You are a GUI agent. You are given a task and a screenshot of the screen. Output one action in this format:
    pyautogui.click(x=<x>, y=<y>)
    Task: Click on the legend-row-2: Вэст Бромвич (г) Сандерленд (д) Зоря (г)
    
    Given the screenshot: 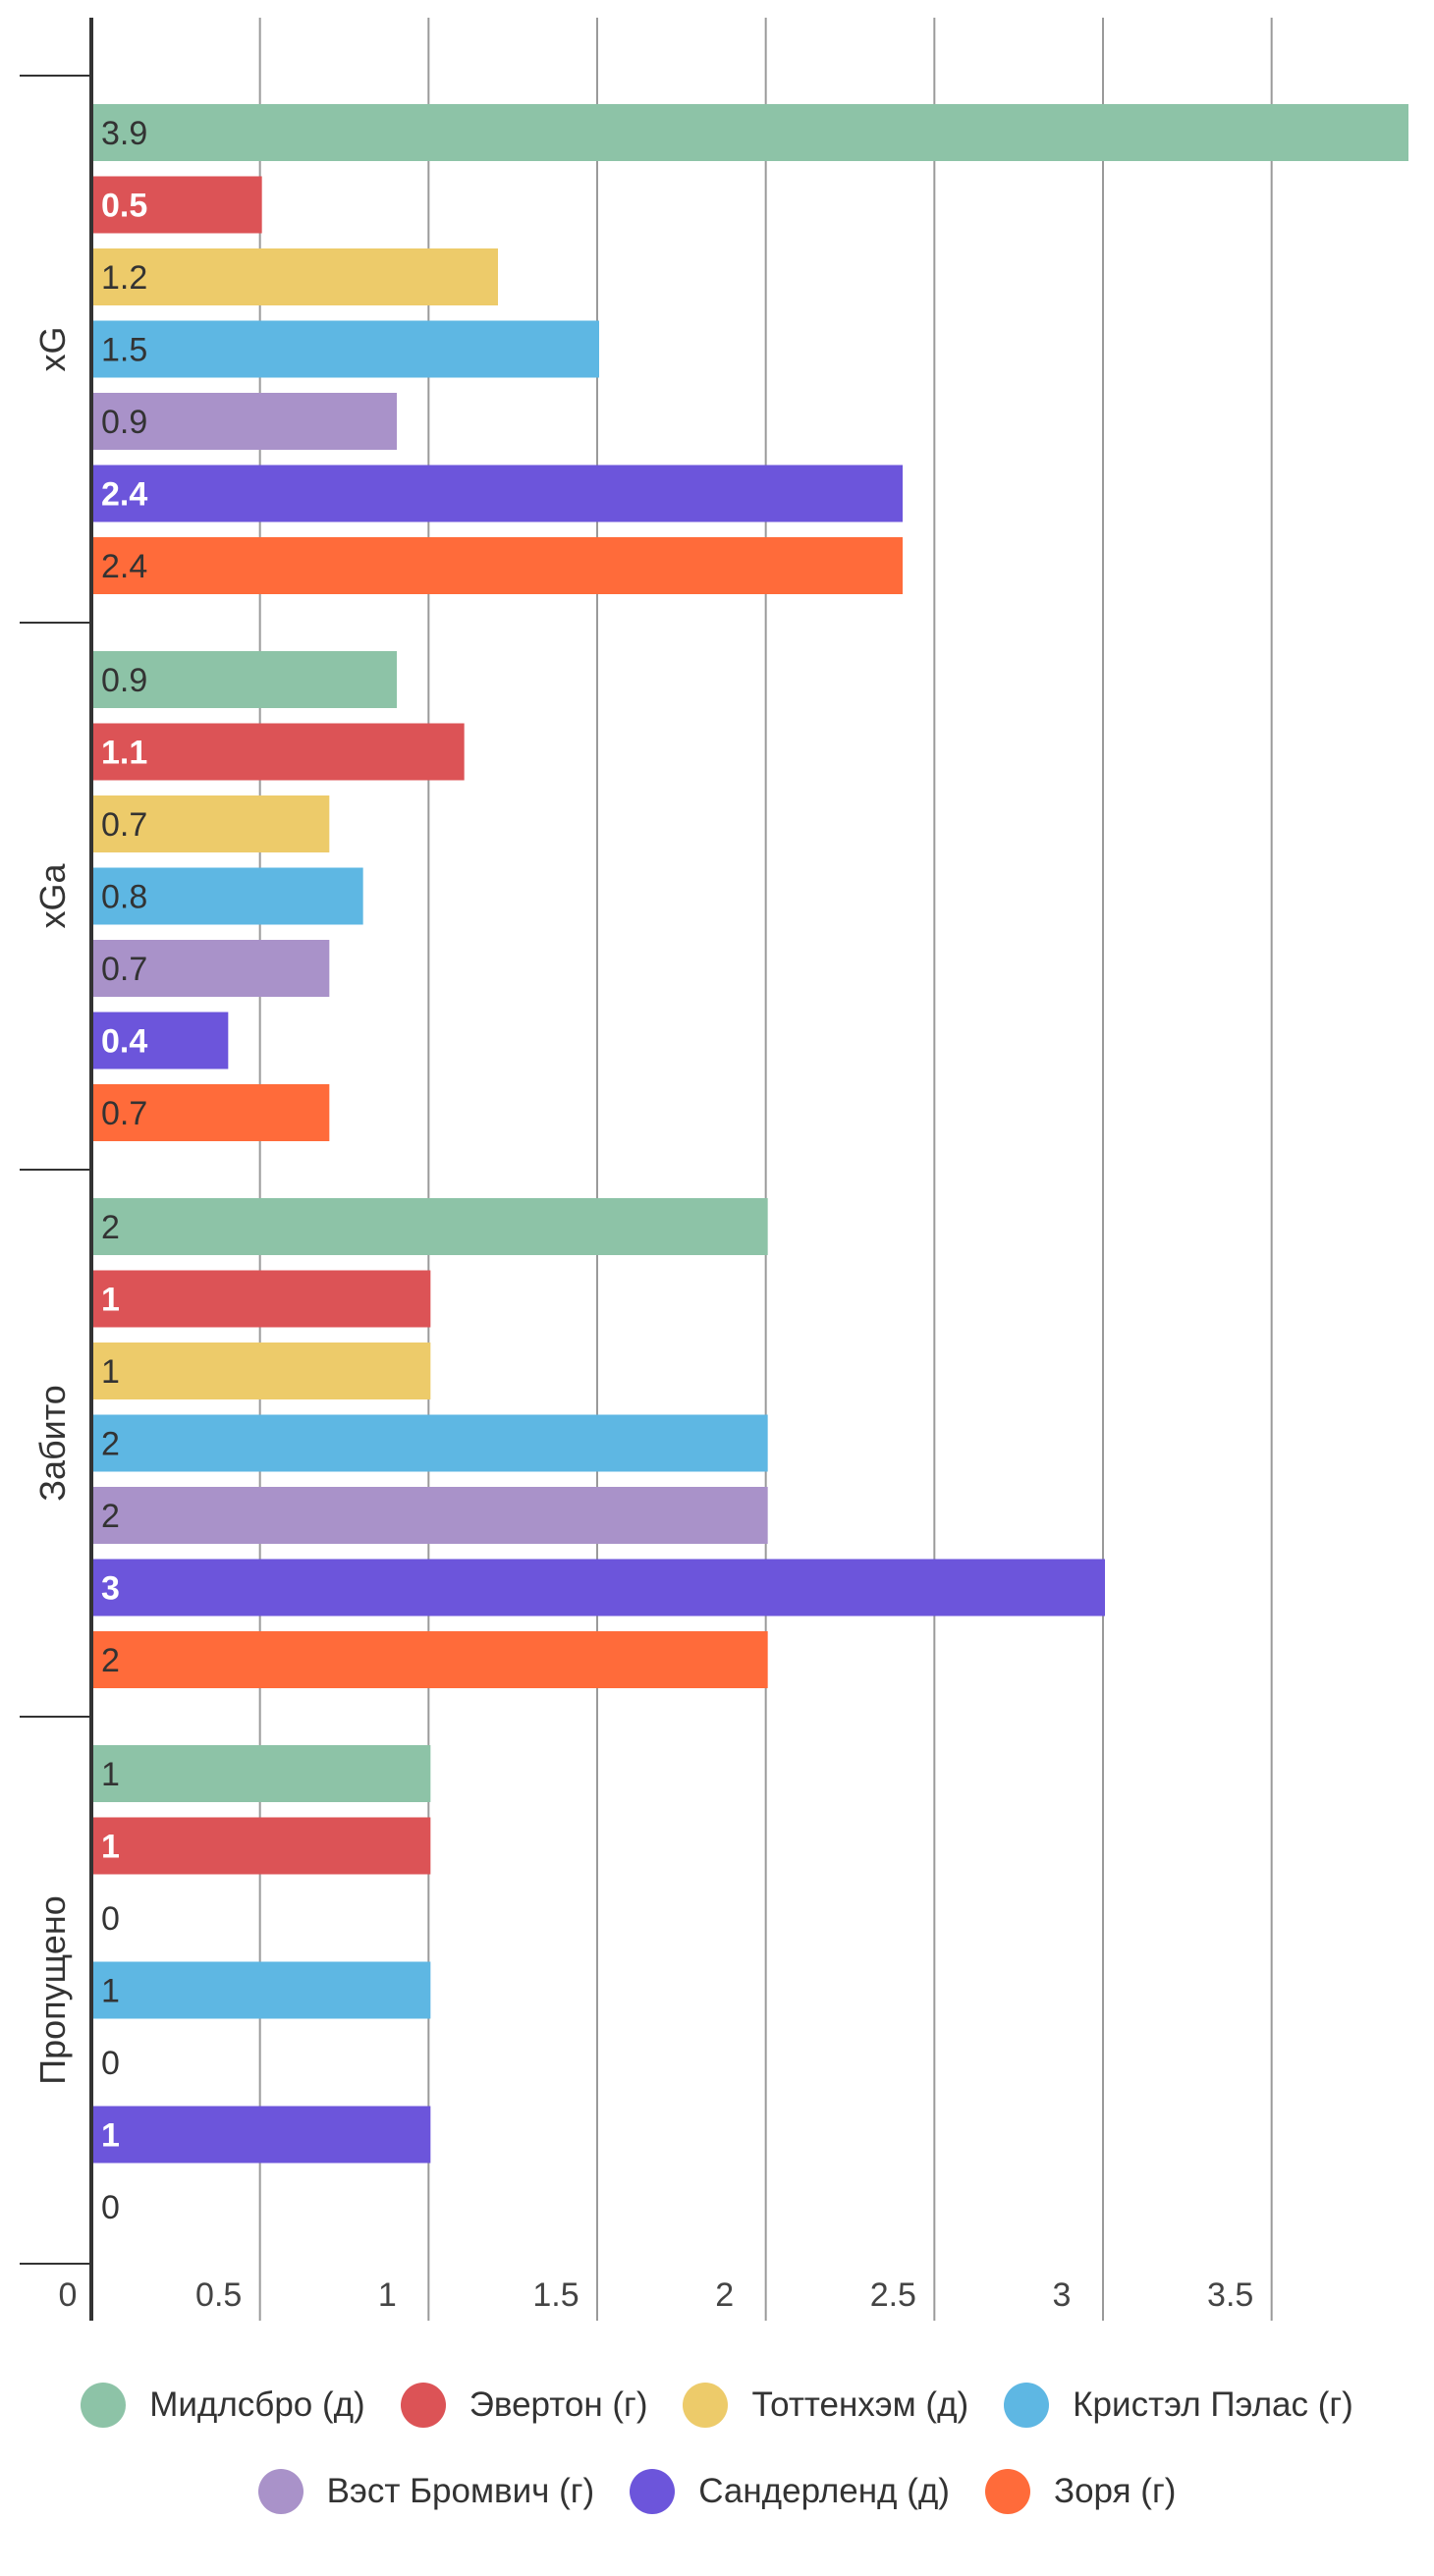 What is the action you would take?
    pyautogui.click(x=717, y=2492)
    